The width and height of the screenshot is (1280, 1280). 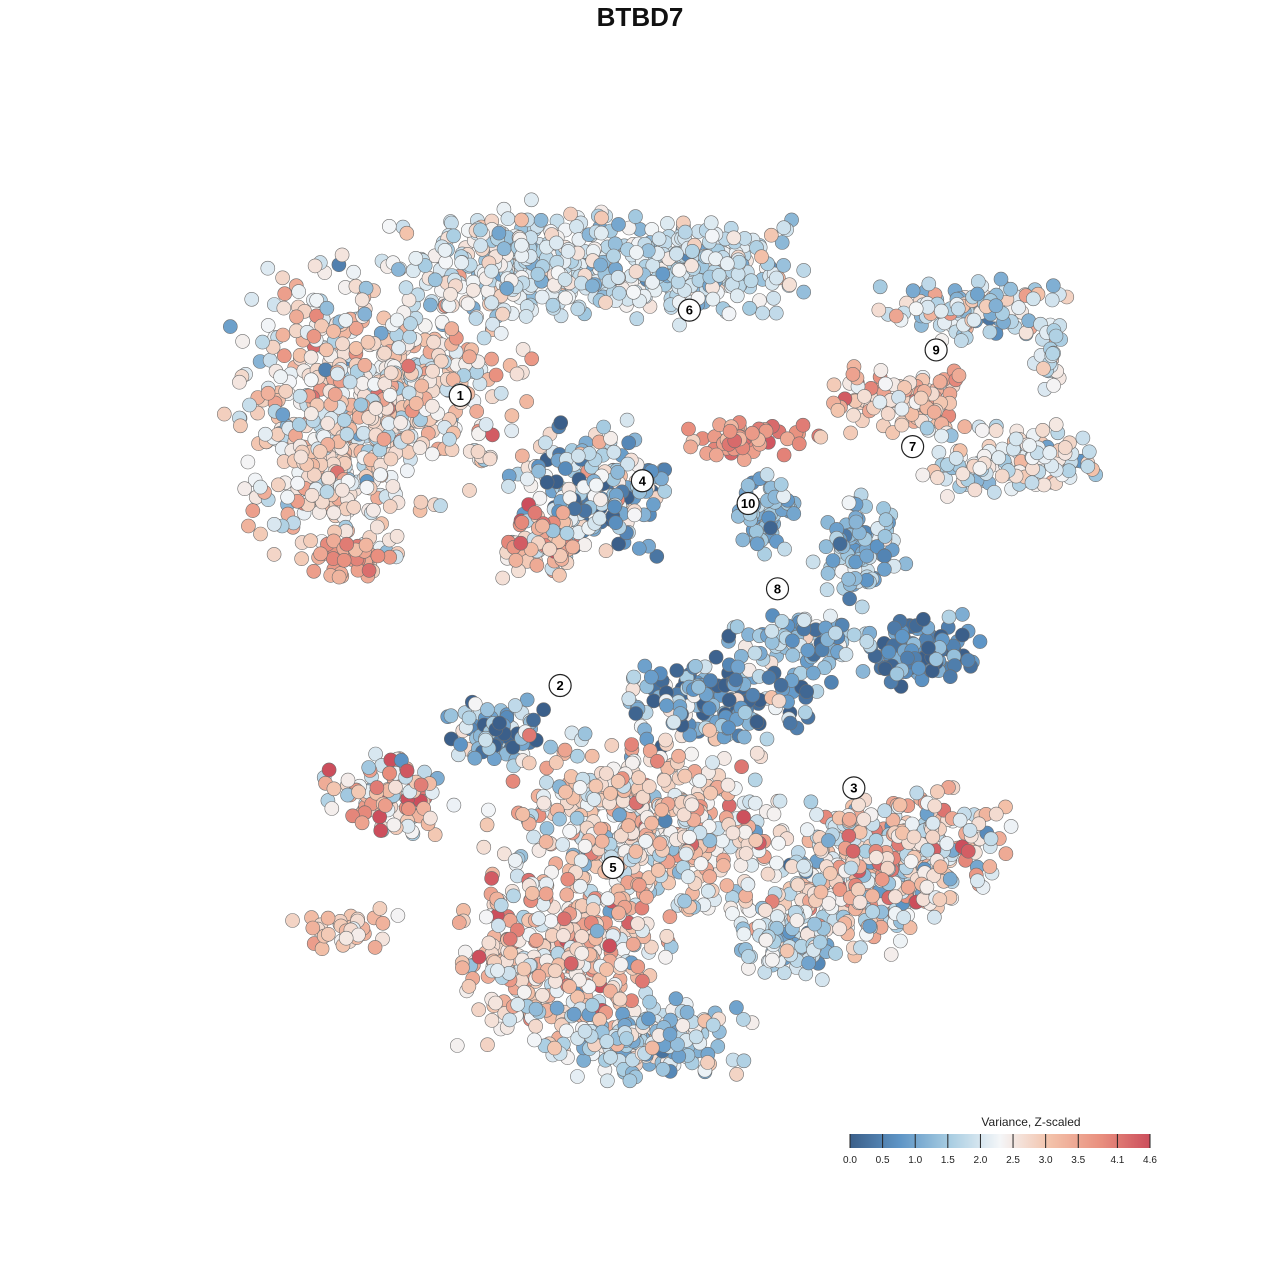 I want to click on cluster-label-text: 9, so click(x=936, y=349).